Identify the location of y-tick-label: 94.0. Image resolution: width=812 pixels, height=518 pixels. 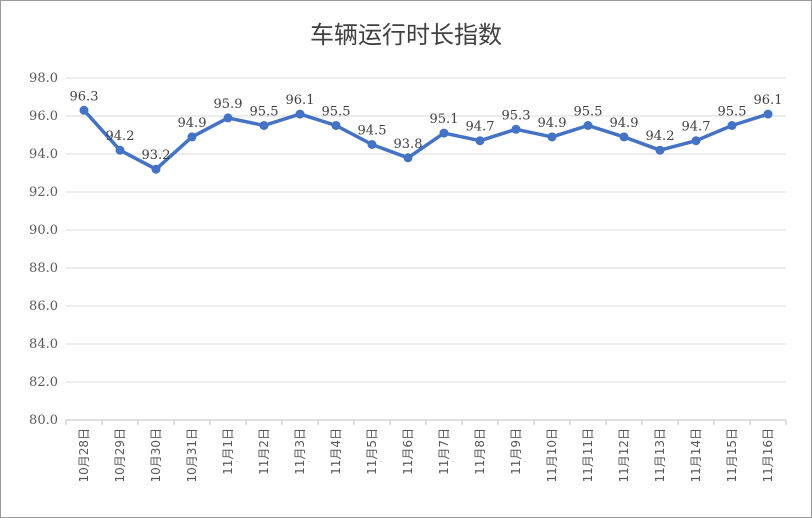
(43, 154).